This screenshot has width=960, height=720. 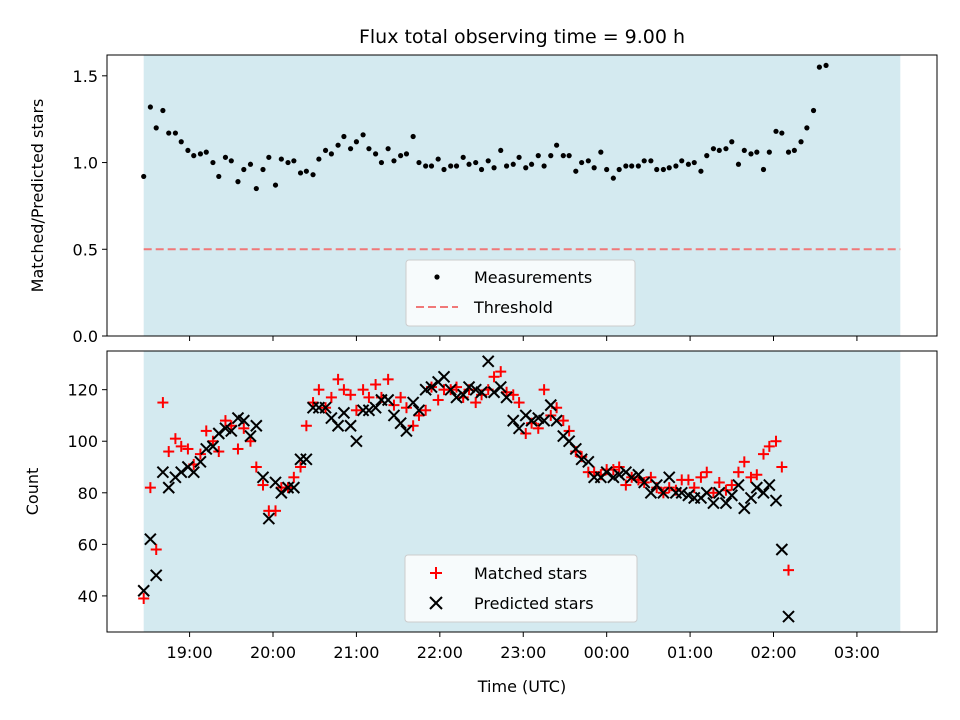 What do you see at coordinates (533, 277) in the screenshot?
I see `legend-label-measurements: Measurements` at bounding box center [533, 277].